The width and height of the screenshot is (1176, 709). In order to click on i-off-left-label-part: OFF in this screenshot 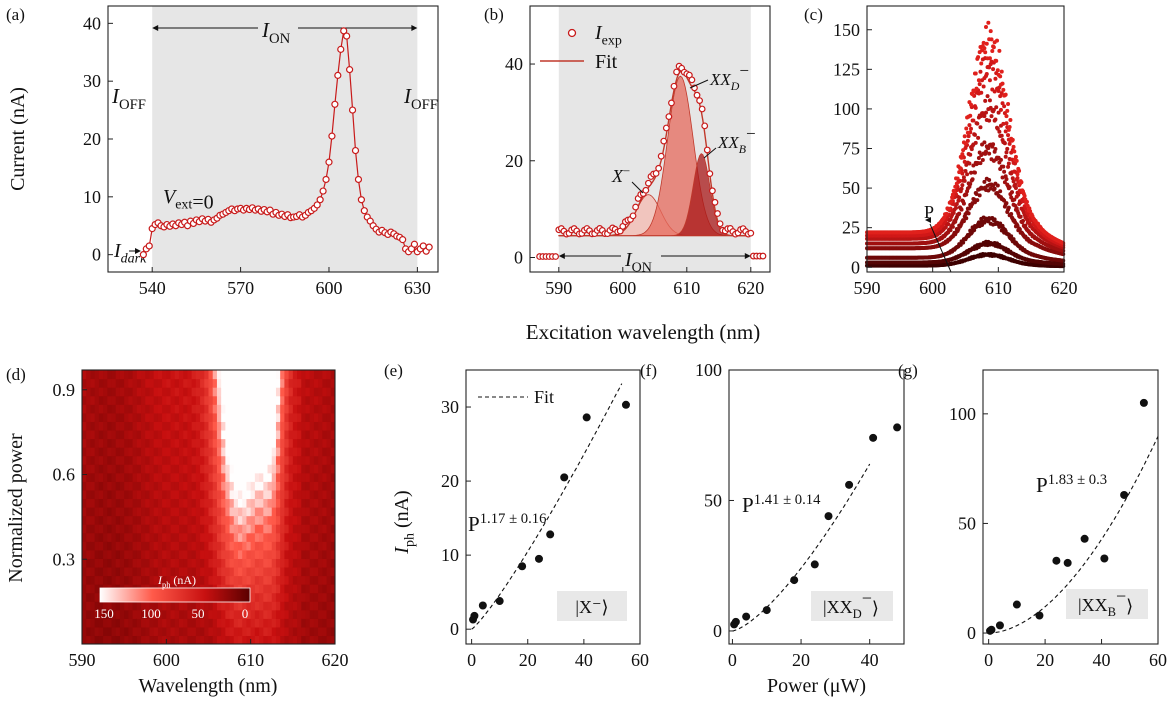, I will do `click(132, 105)`.